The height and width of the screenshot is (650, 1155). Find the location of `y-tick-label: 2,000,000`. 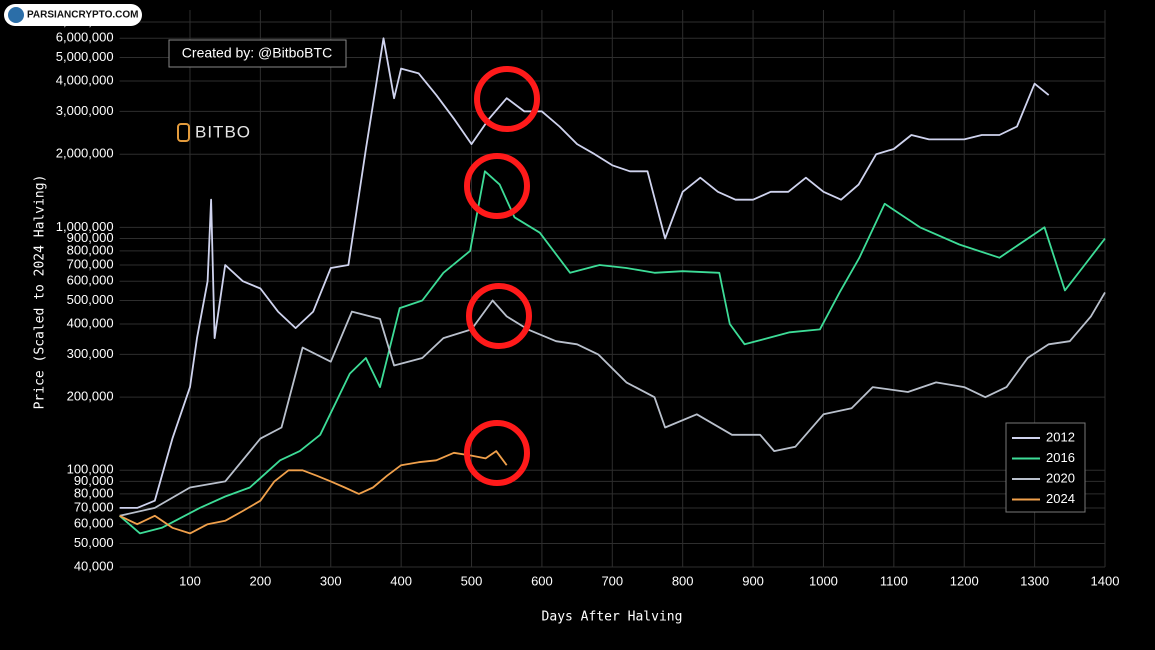

y-tick-label: 2,000,000 is located at coordinates (85, 153).